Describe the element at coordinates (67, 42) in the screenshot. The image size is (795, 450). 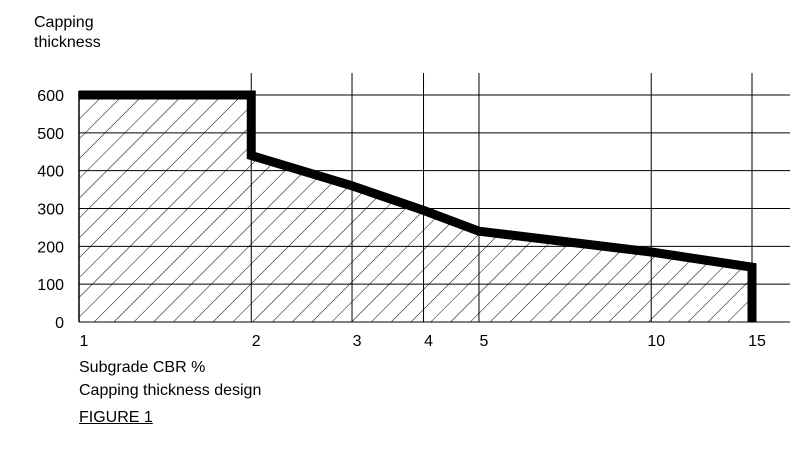
I see `y-axis-label-line-2: thickness` at that location.